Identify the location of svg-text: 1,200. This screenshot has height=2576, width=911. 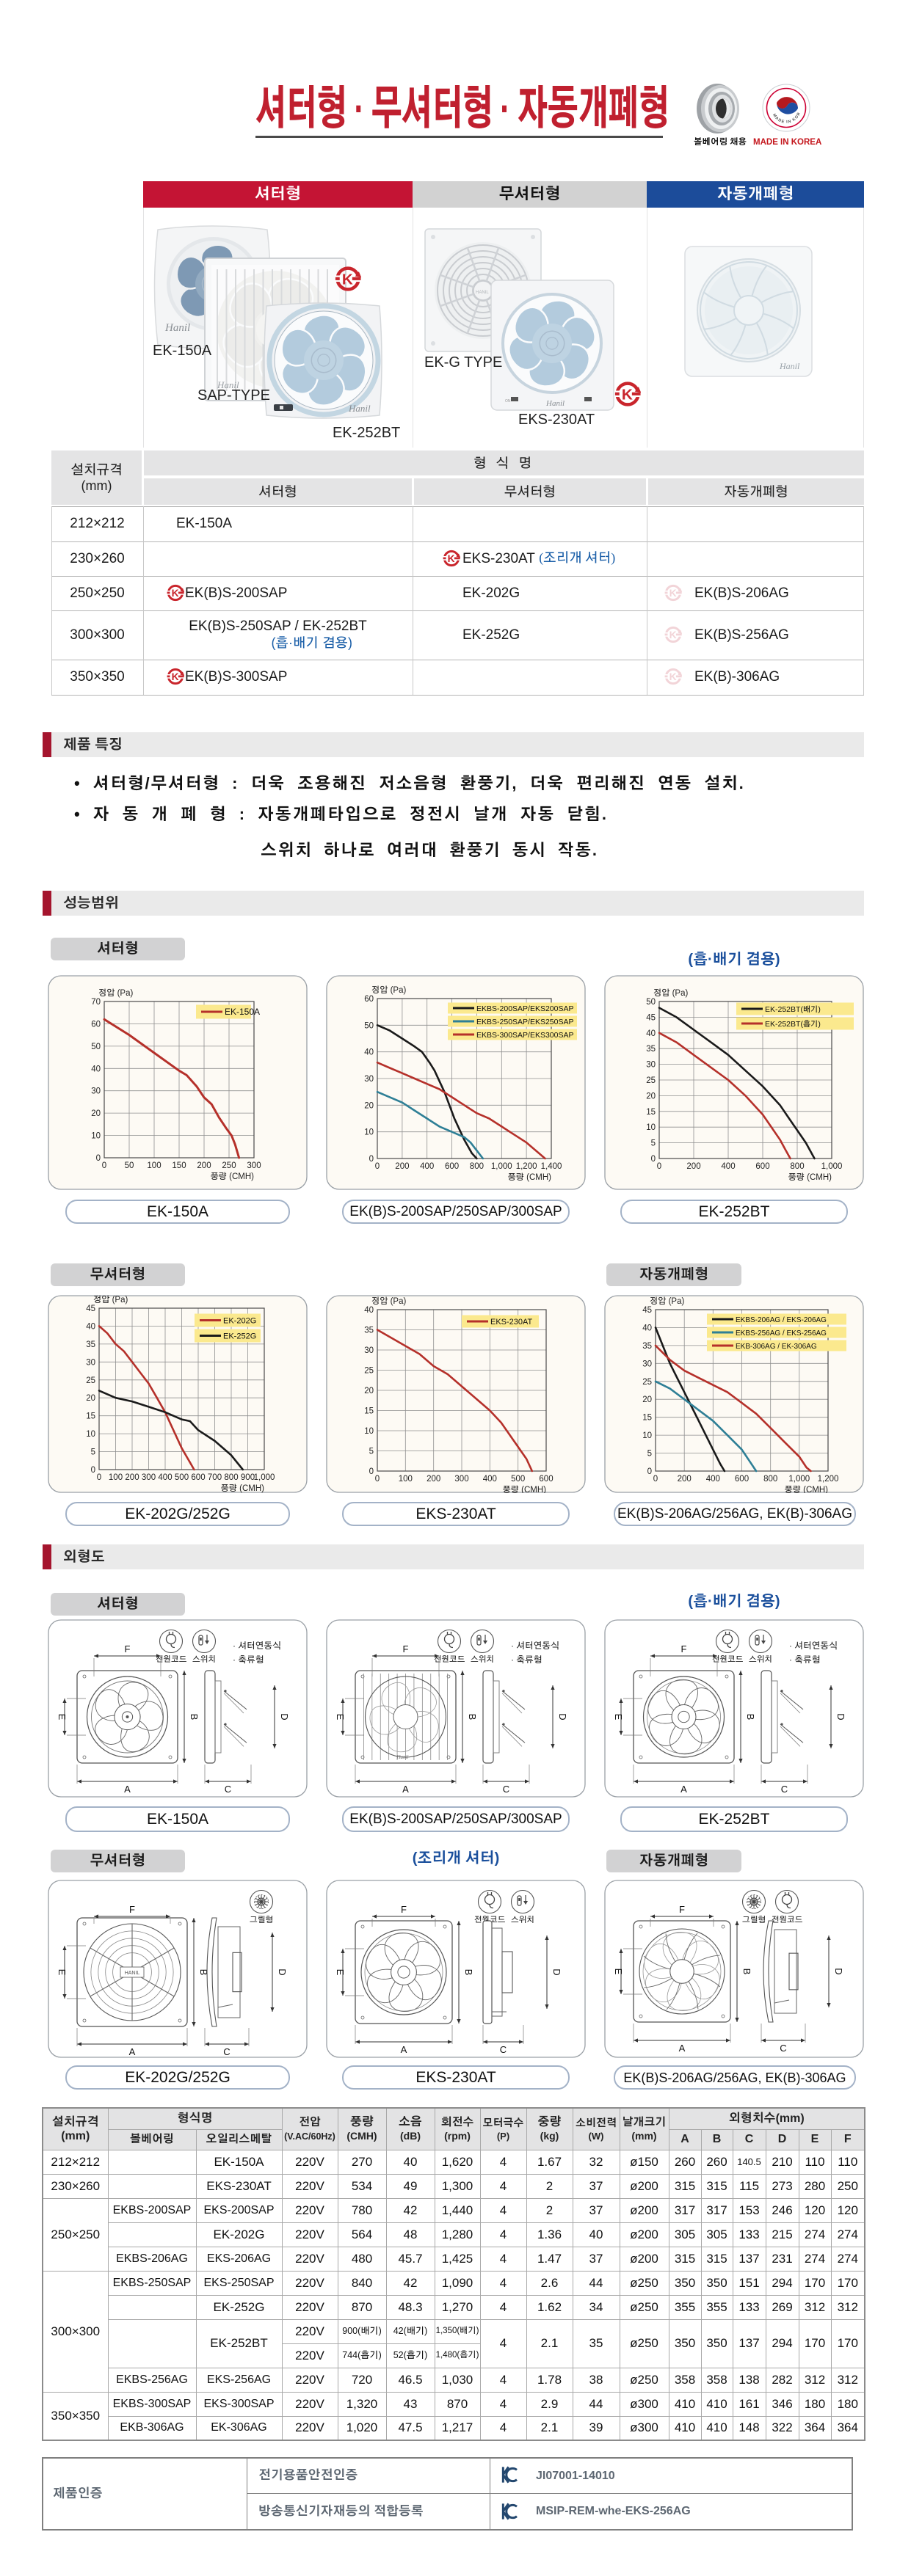
(829, 1480).